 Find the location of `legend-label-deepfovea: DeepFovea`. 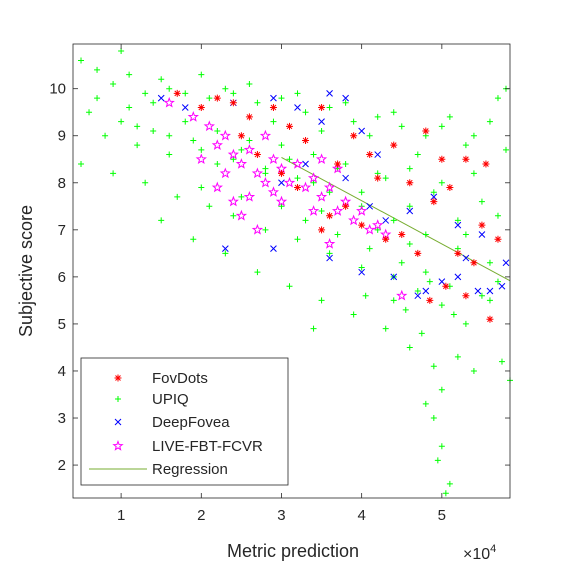

legend-label-deepfovea: DeepFovea is located at coordinates (191, 422).